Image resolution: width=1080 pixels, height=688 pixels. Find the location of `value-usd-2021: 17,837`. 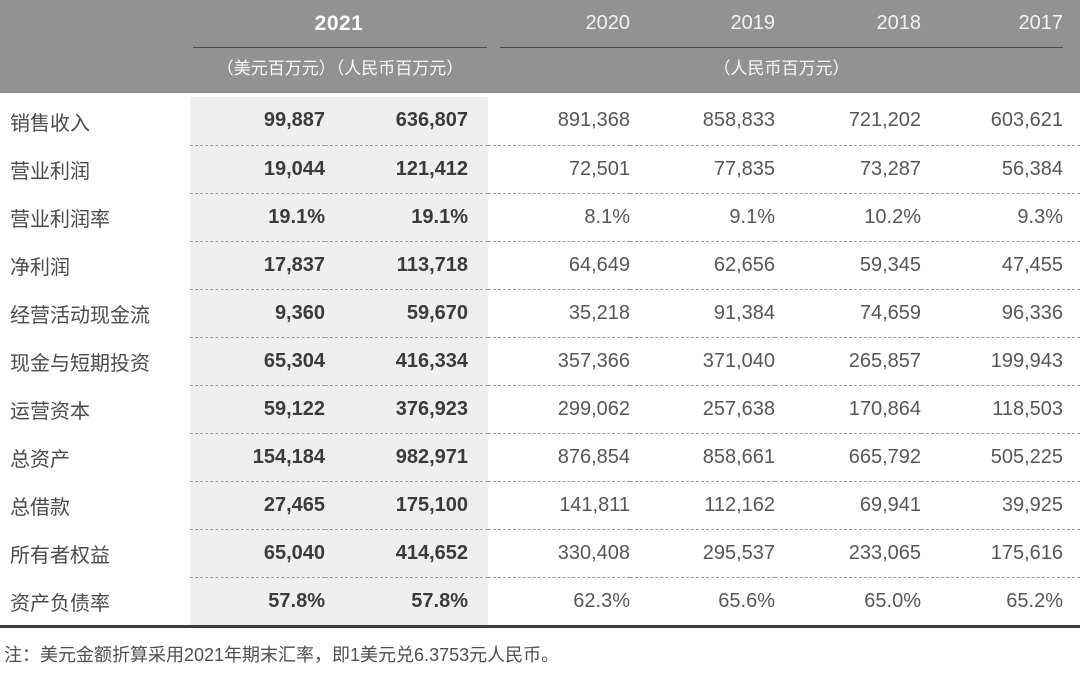

value-usd-2021: 17,837 is located at coordinates (257, 265).